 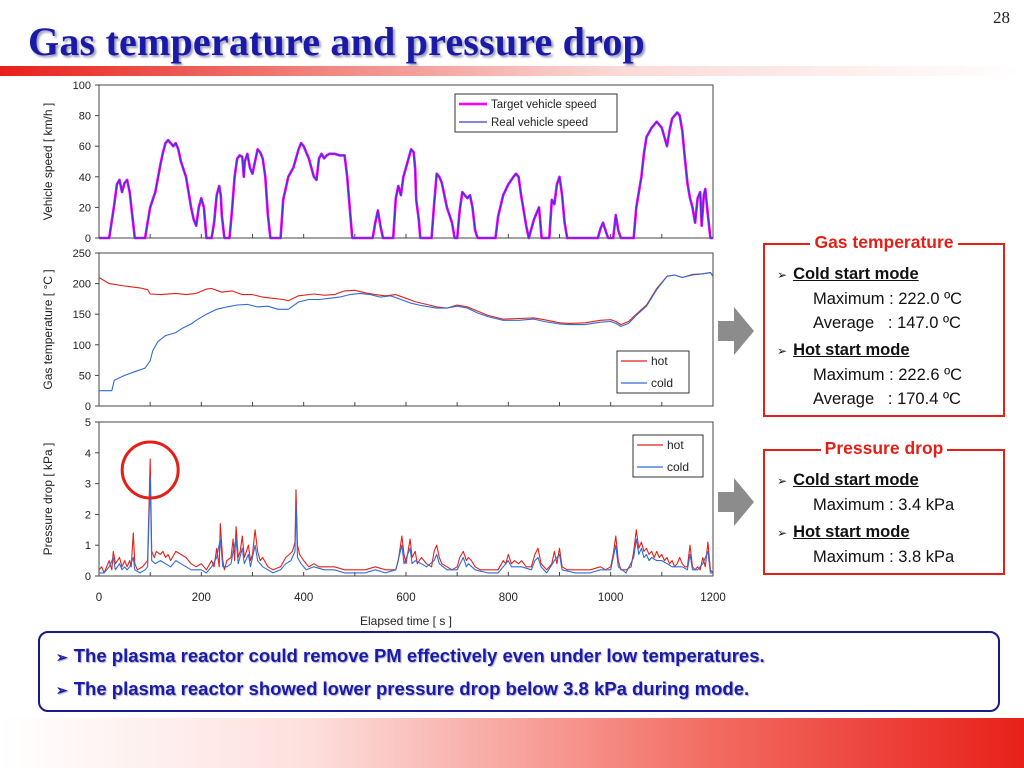 I want to click on x-tick-label: 800, so click(x=508, y=598).